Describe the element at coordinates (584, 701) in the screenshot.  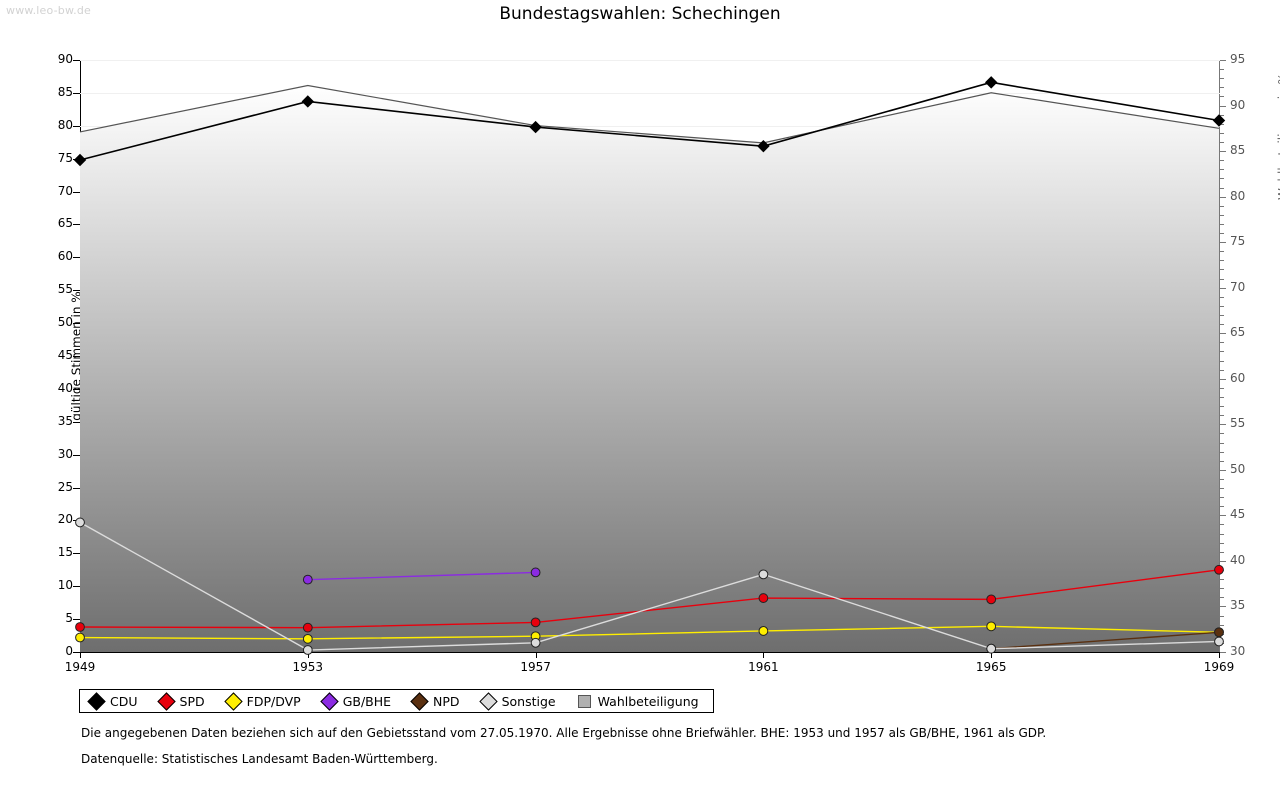
I see `wahlbeteiligung-swatch-icon` at that location.